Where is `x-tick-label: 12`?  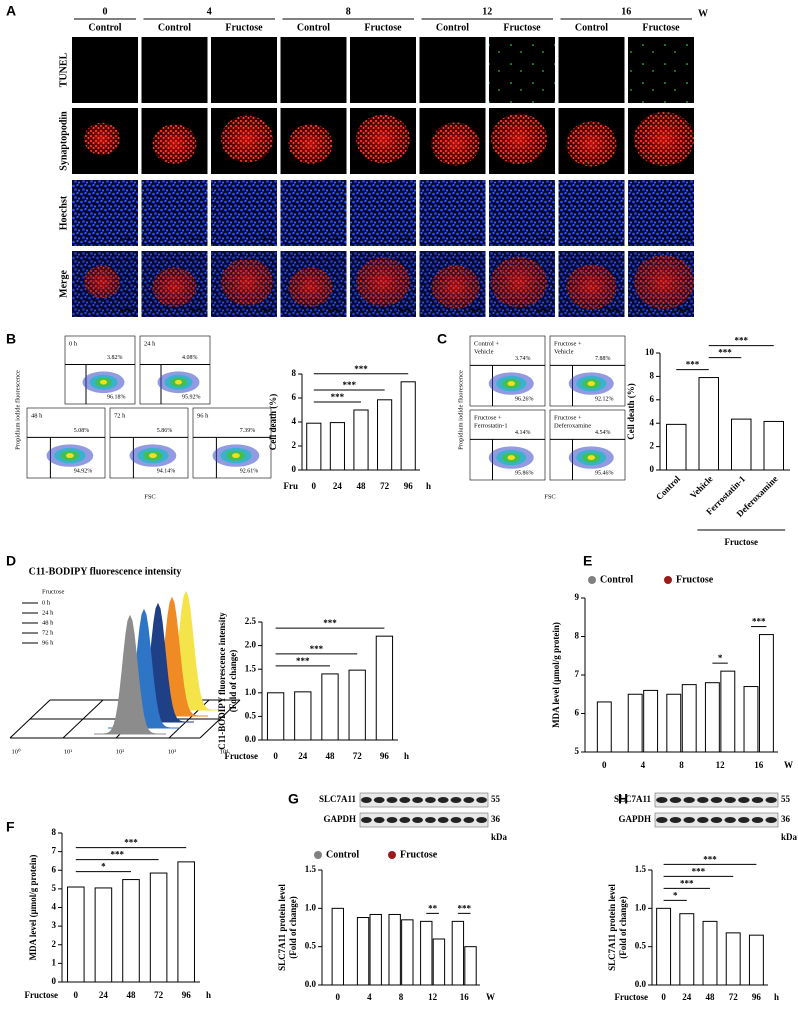 x-tick-label: 12 is located at coordinates (433, 997).